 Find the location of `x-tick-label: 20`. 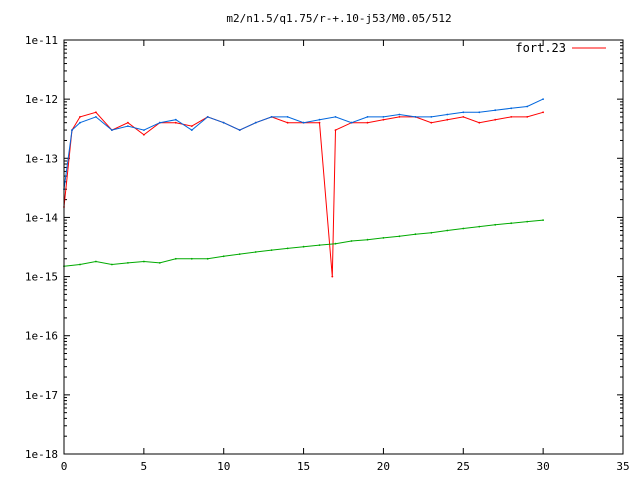

x-tick-label: 20 is located at coordinates (383, 466).